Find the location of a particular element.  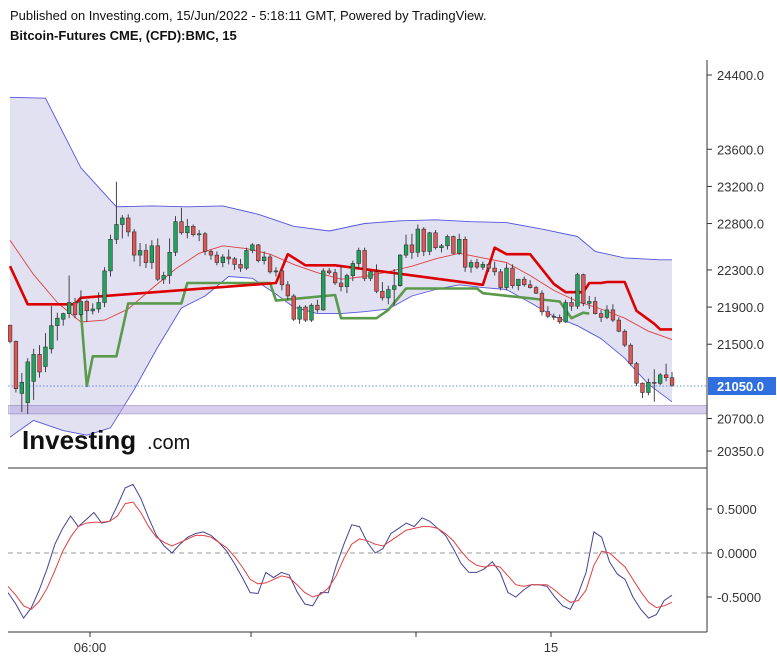

y-tick-label: 22800.0 is located at coordinates (740, 224).